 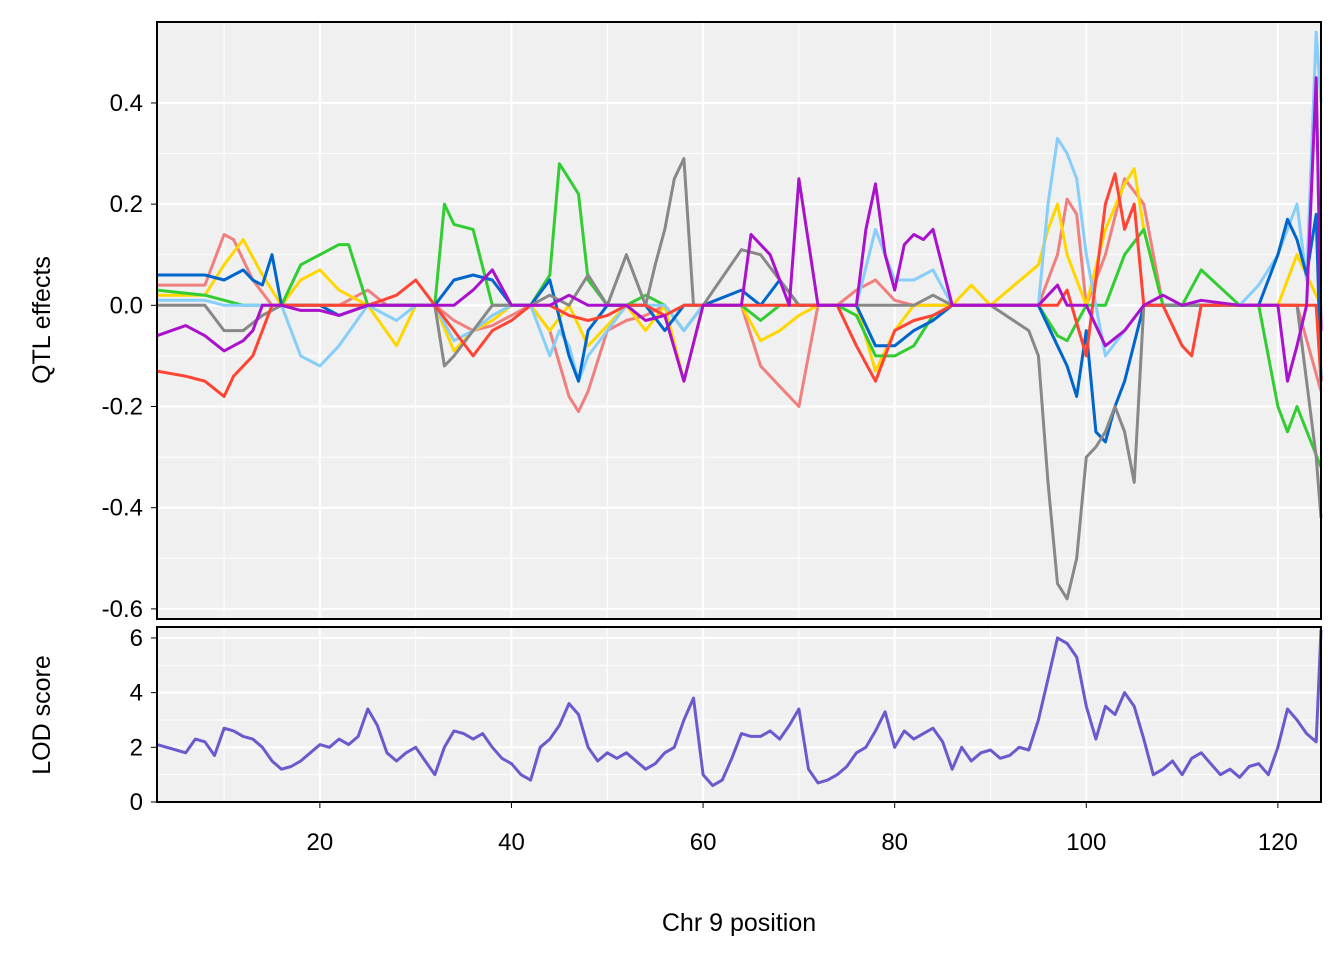 I want to click on lod-y-tick-label: 2, so click(x=136, y=747).